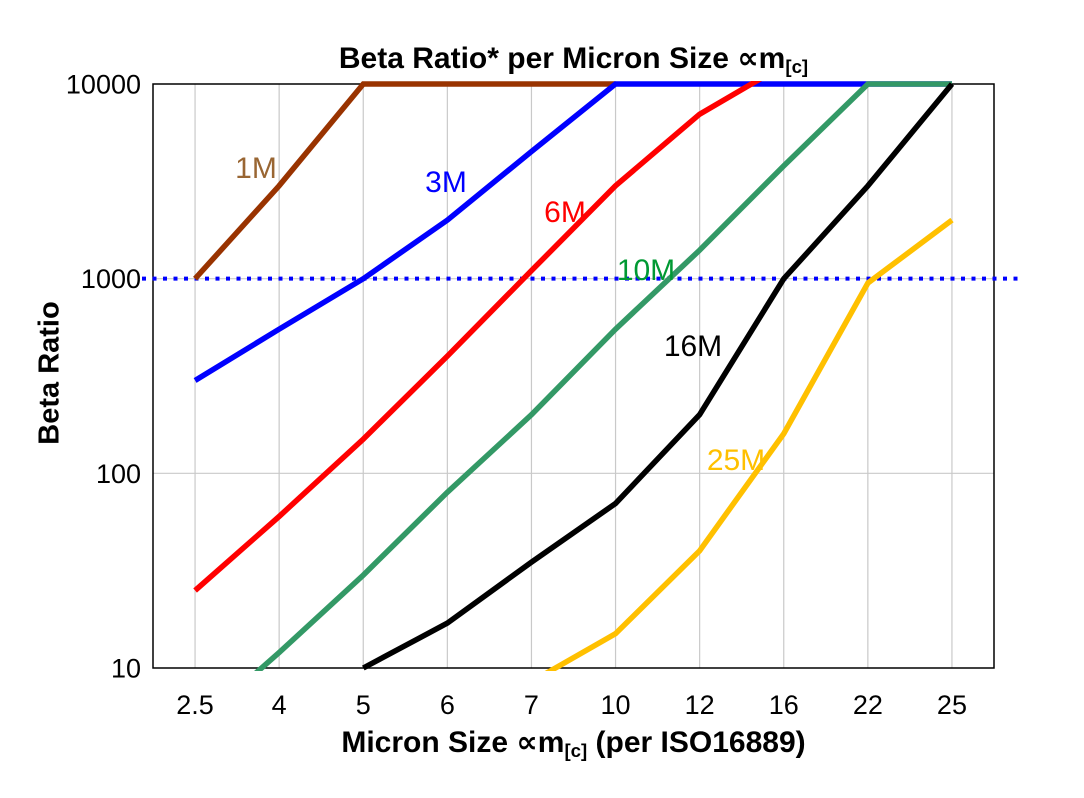 The width and height of the screenshot is (1084, 798). Describe the element at coordinates (538, 58) in the screenshot. I see `chart-title-text: Beta Ratio* per Micron Size` at that location.